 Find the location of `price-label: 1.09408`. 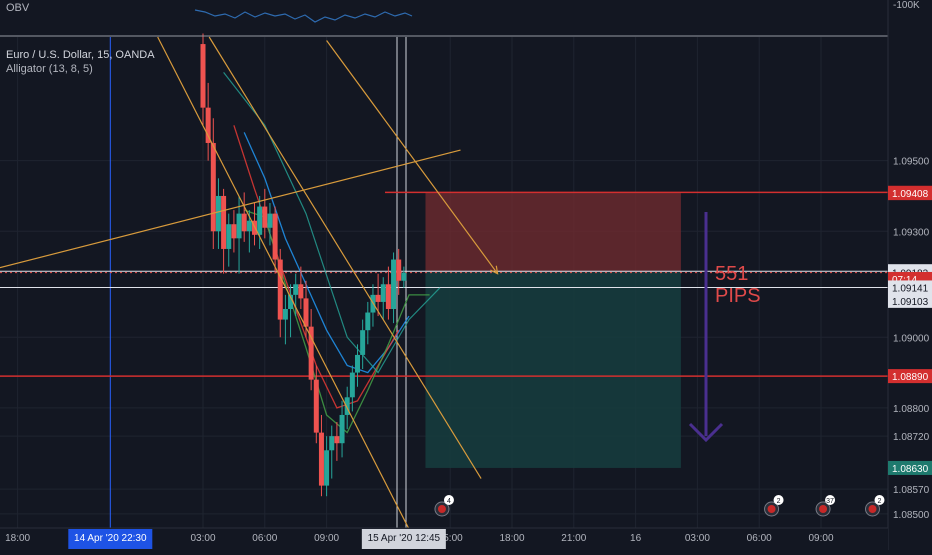

price-label: 1.09408 is located at coordinates (910, 194).